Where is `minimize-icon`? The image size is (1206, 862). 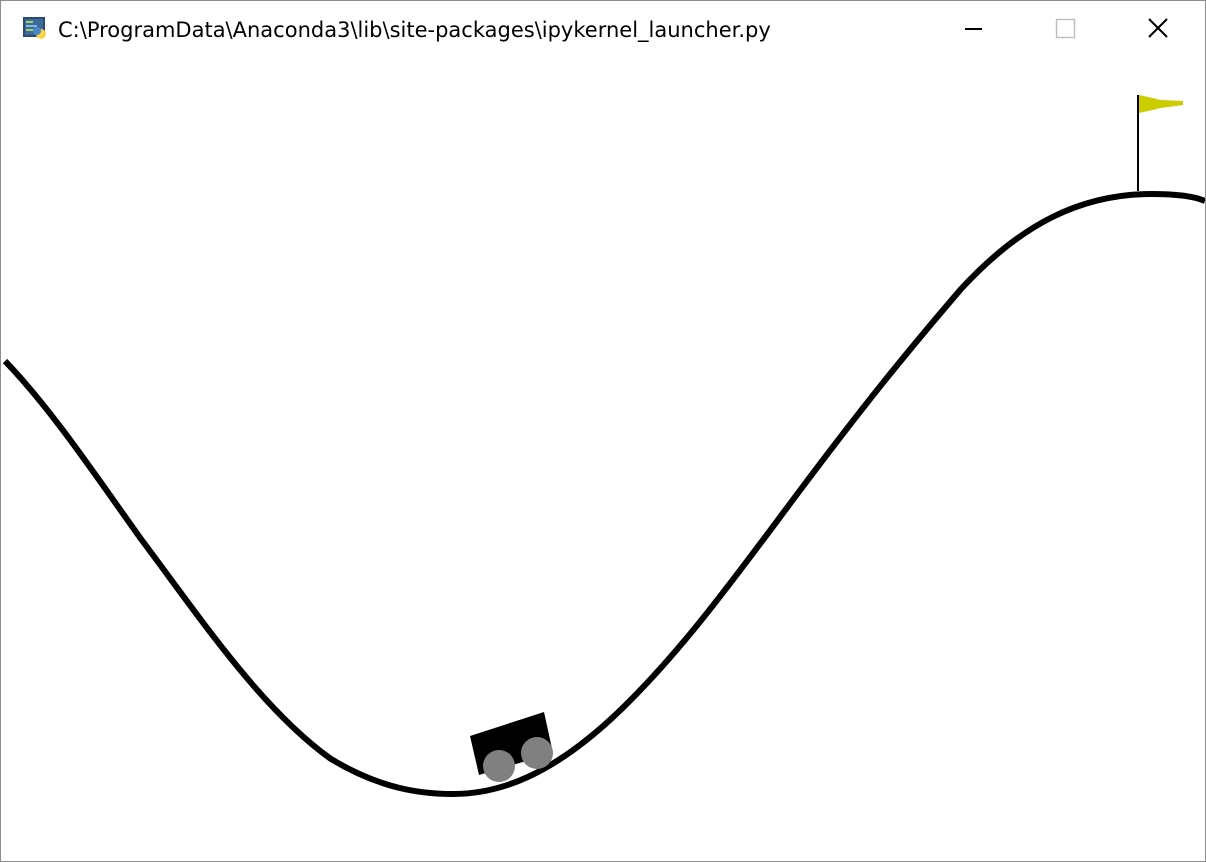
minimize-icon is located at coordinates (973, 29).